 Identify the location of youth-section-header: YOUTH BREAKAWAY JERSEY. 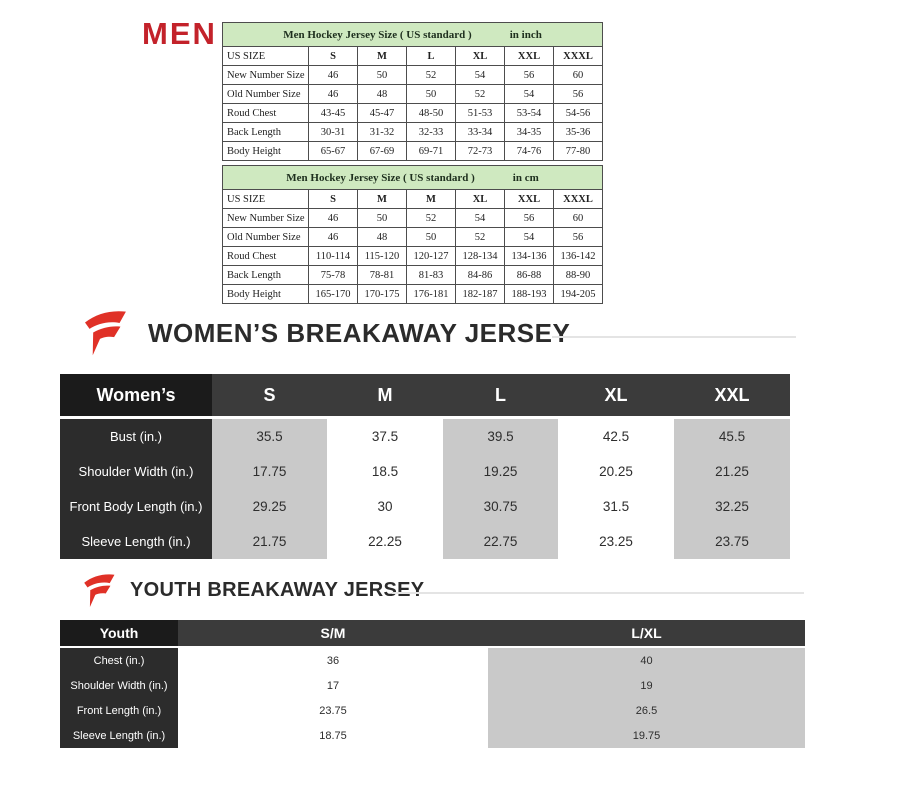
(253, 590).